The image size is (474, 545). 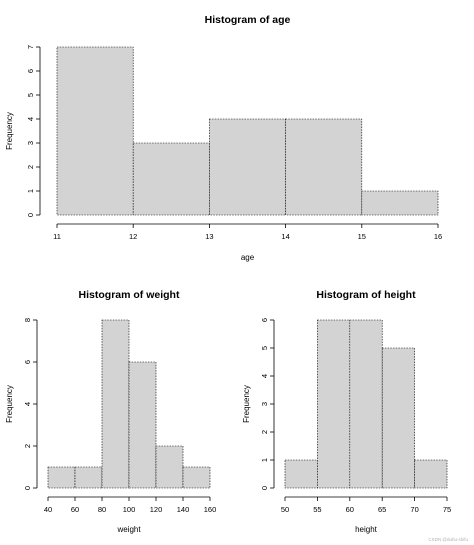 I want to click on x-tick-label-height-3: 65, so click(x=382, y=509).